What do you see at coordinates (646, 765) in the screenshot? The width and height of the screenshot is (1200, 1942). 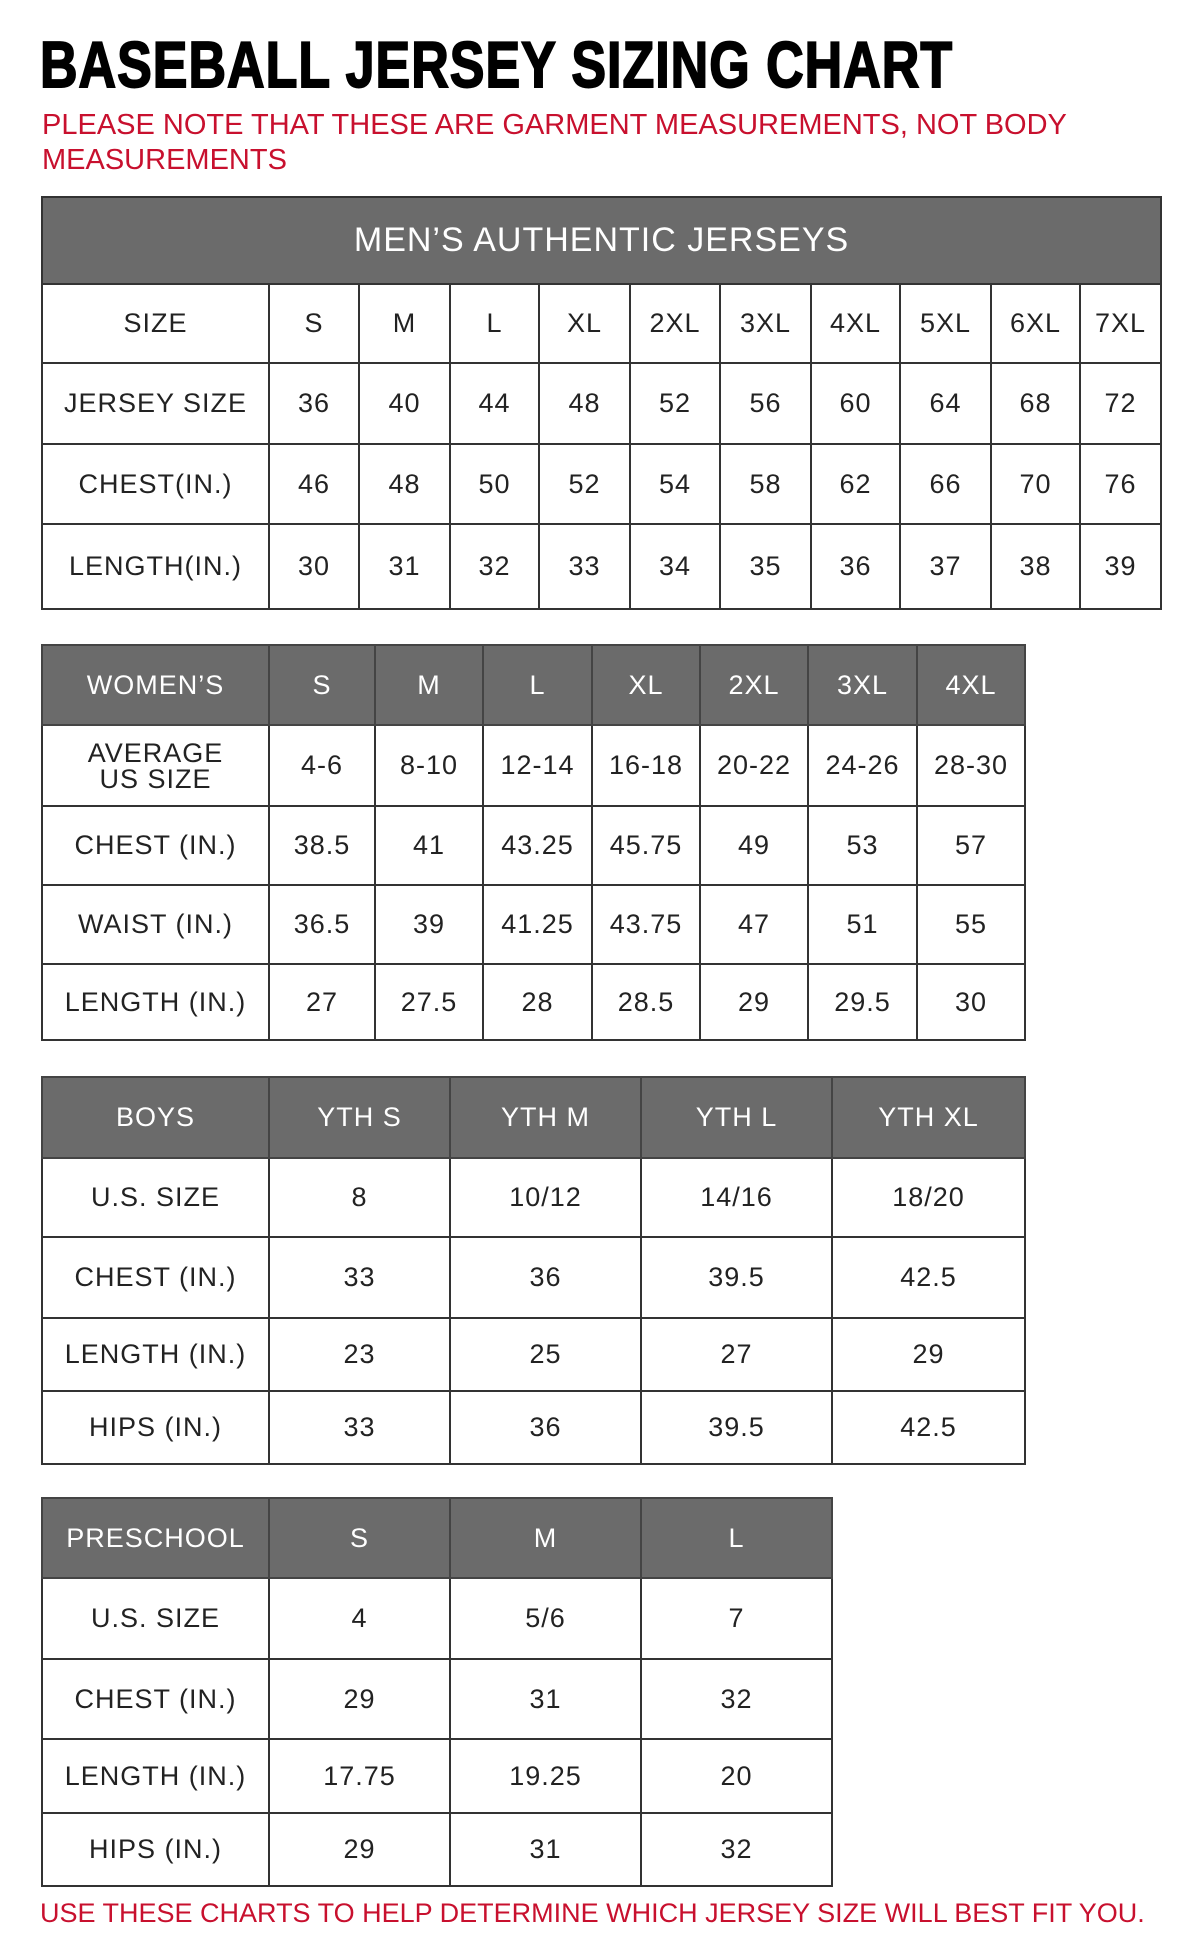 I see `table-cell: 16-18` at bounding box center [646, 765].